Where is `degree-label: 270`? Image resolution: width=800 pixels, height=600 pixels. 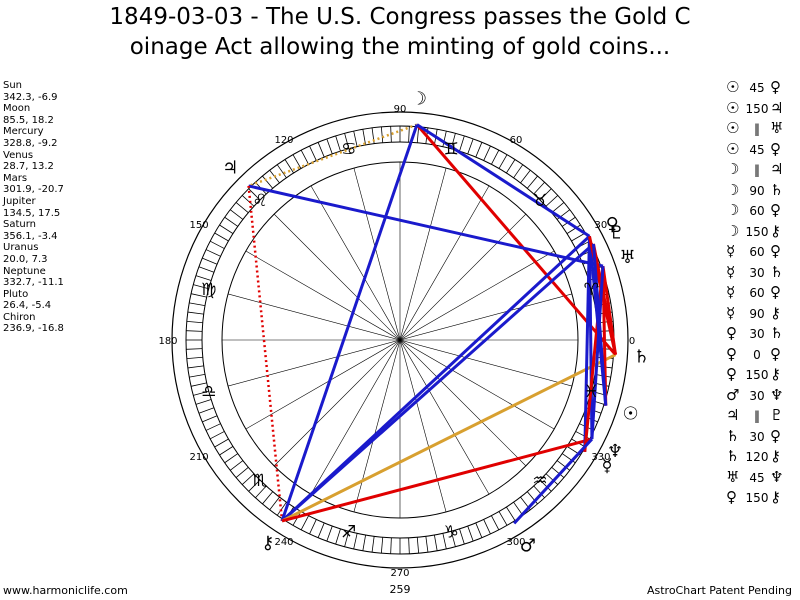
degree-label: 270 is located at coordinates (399, 573).